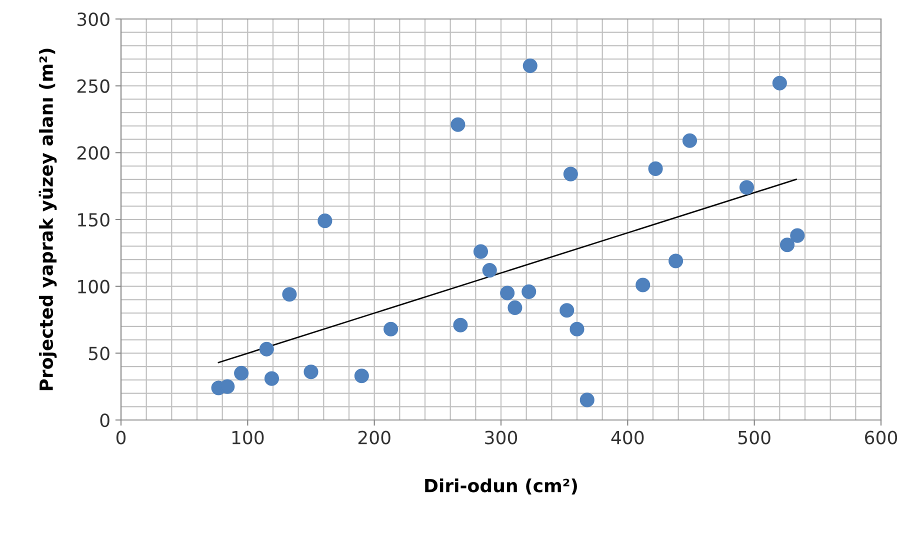  Describe the element at coordinates (881, 437) in the screenshot. I see `x-tick-label: 600` at that location.